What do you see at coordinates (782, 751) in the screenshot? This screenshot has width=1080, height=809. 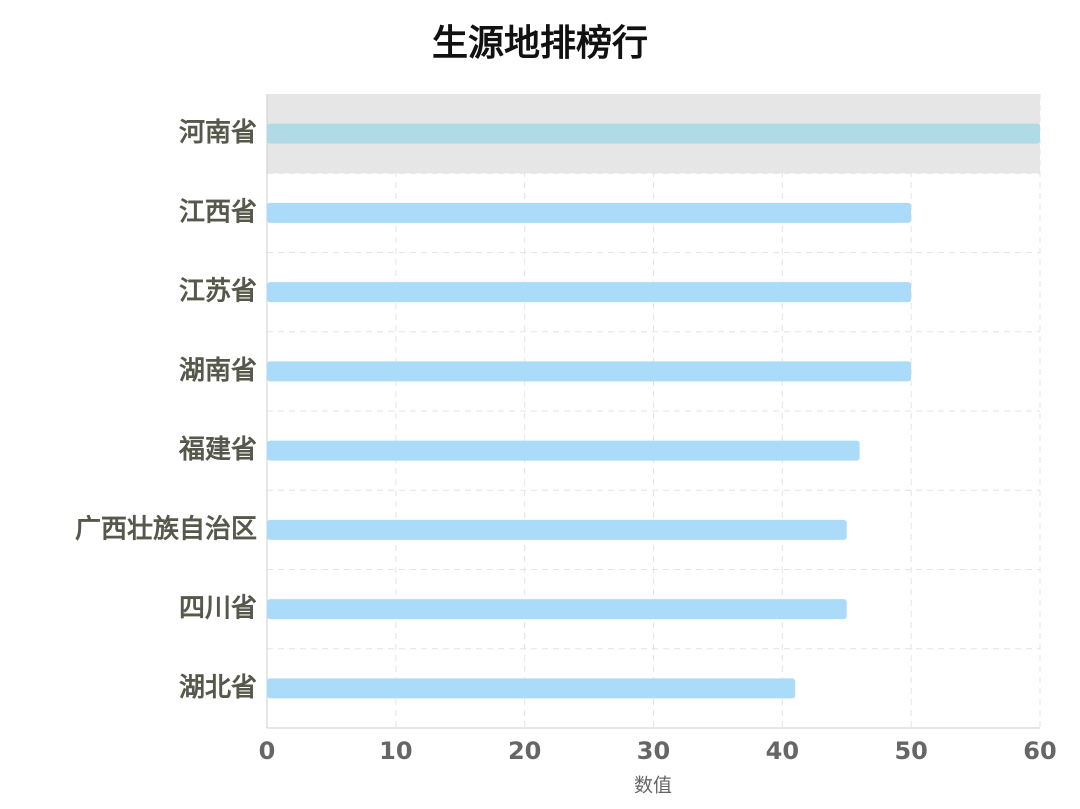 I see `x-tick-label: 40` at bounding box center [782, 751].